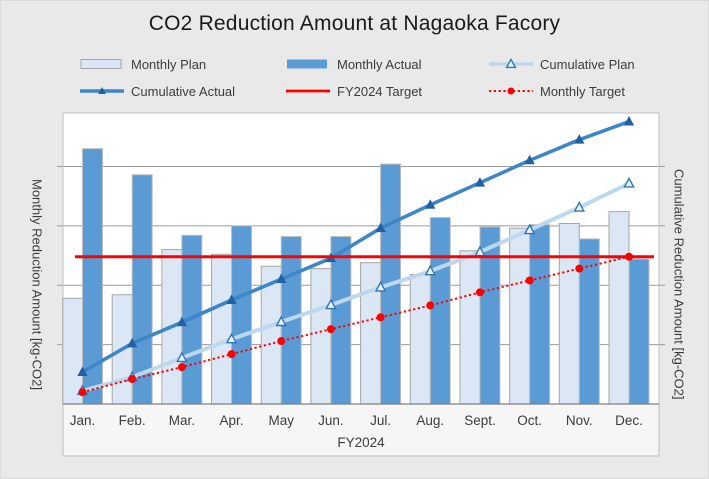 This screenshot has height=479, width=709. I want to click on legend-item-monthly-plan: Monthly Plan, so click(142, 64).